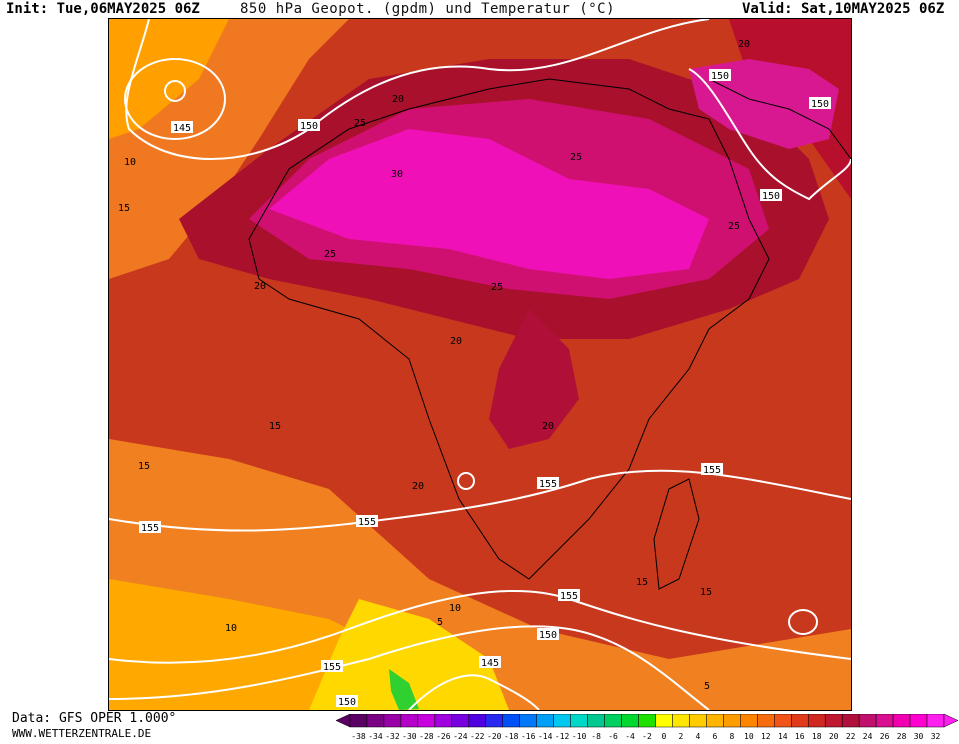  What do you see at coordinates (749, 736) in the screenshot?
I see `legend-tick-label: 10` at bounding box center [749, 736].